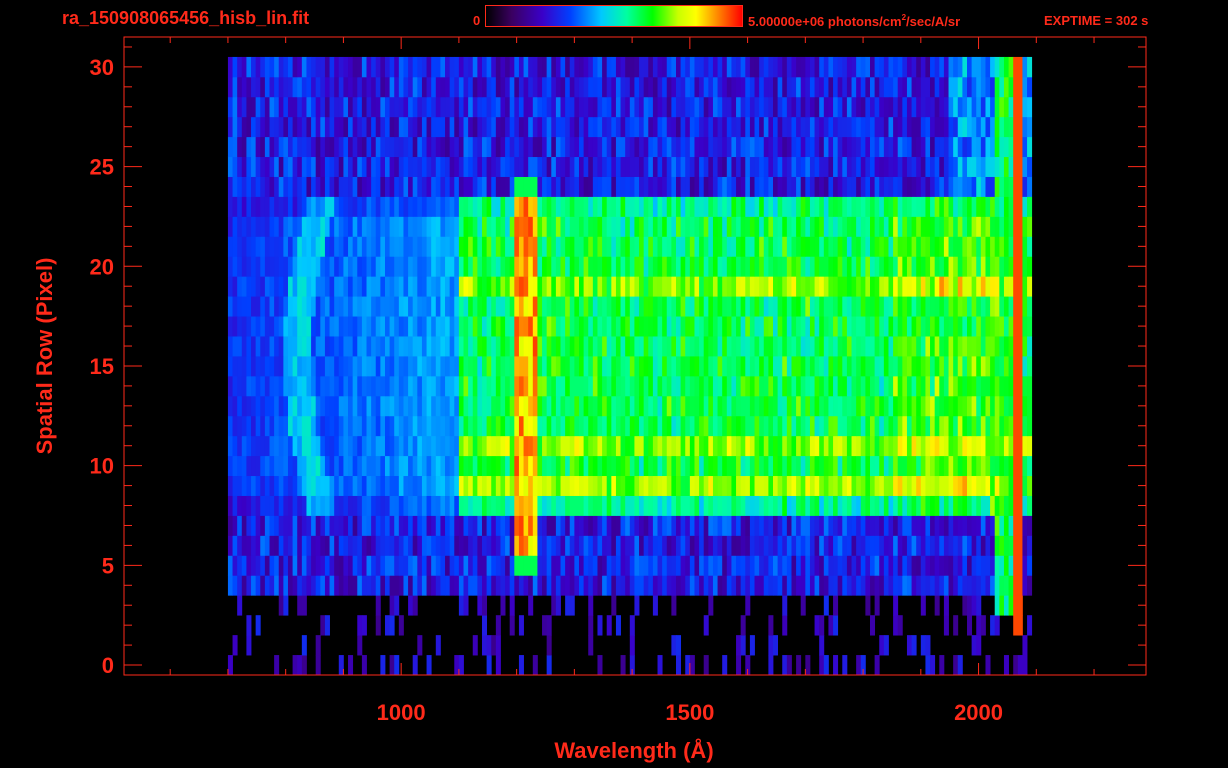 The height and width of the screenshot is (768, 1228). What do you see at coordinates (933, 21) in the screenshot?
I see `colorbar-max-suffix: /sec/A/sr` at bounding box center [933, 21].